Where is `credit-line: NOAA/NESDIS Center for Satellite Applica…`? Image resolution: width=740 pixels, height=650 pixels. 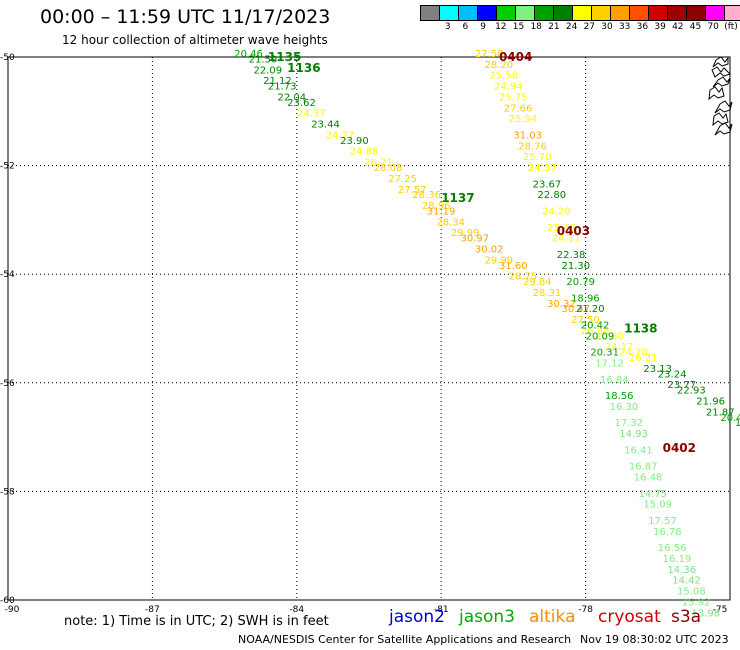
credit-line: NOAA/NESDIS Center for Satellite Applica… is located at coordinates (405, 639).